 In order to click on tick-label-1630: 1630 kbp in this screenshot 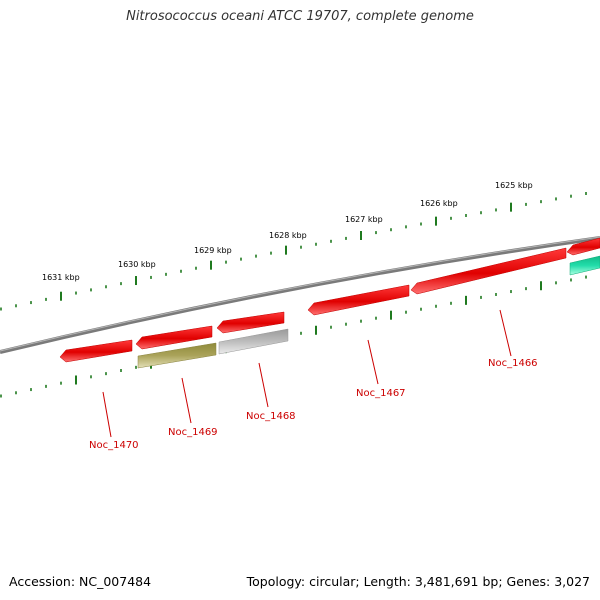, I will do `click(137, 264)`.